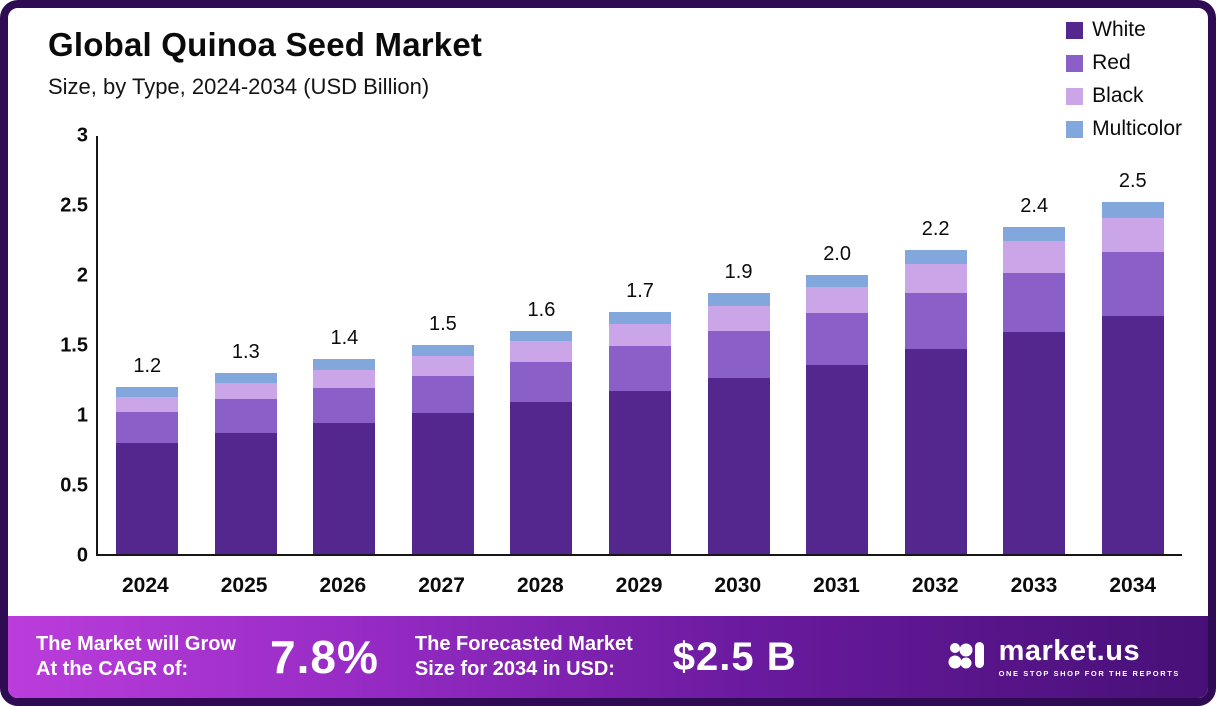 This screenshot has width=1216, height=706. What do you see at coordinates (173, 86) in the screenshot?
I see `subtitle-range: Size, by Type, 2024-2034` at bounding box center [173, 86].